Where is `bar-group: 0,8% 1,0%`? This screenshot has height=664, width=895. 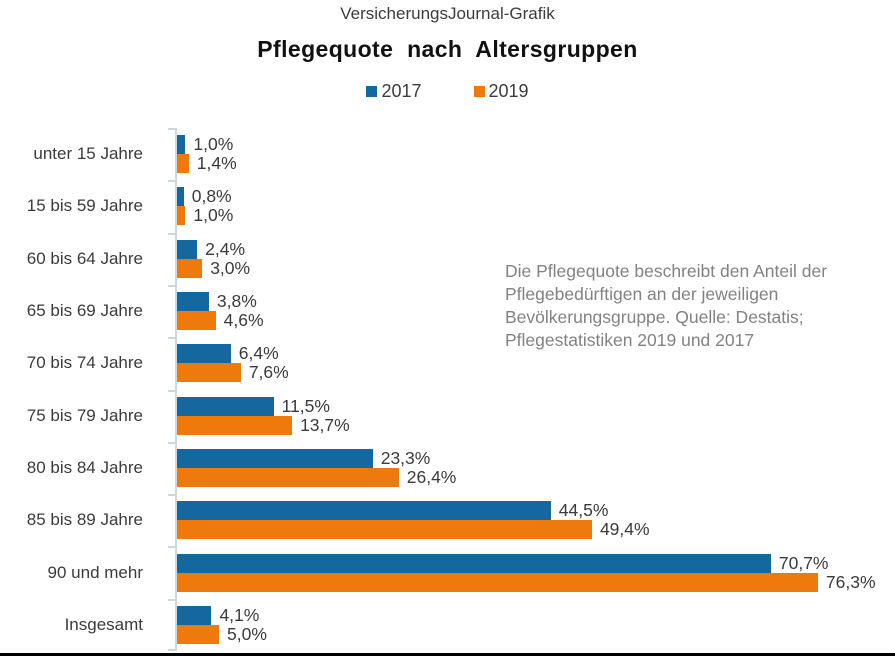 bar-group: 0,8% 1,0% is located at coordinates (536, 206).